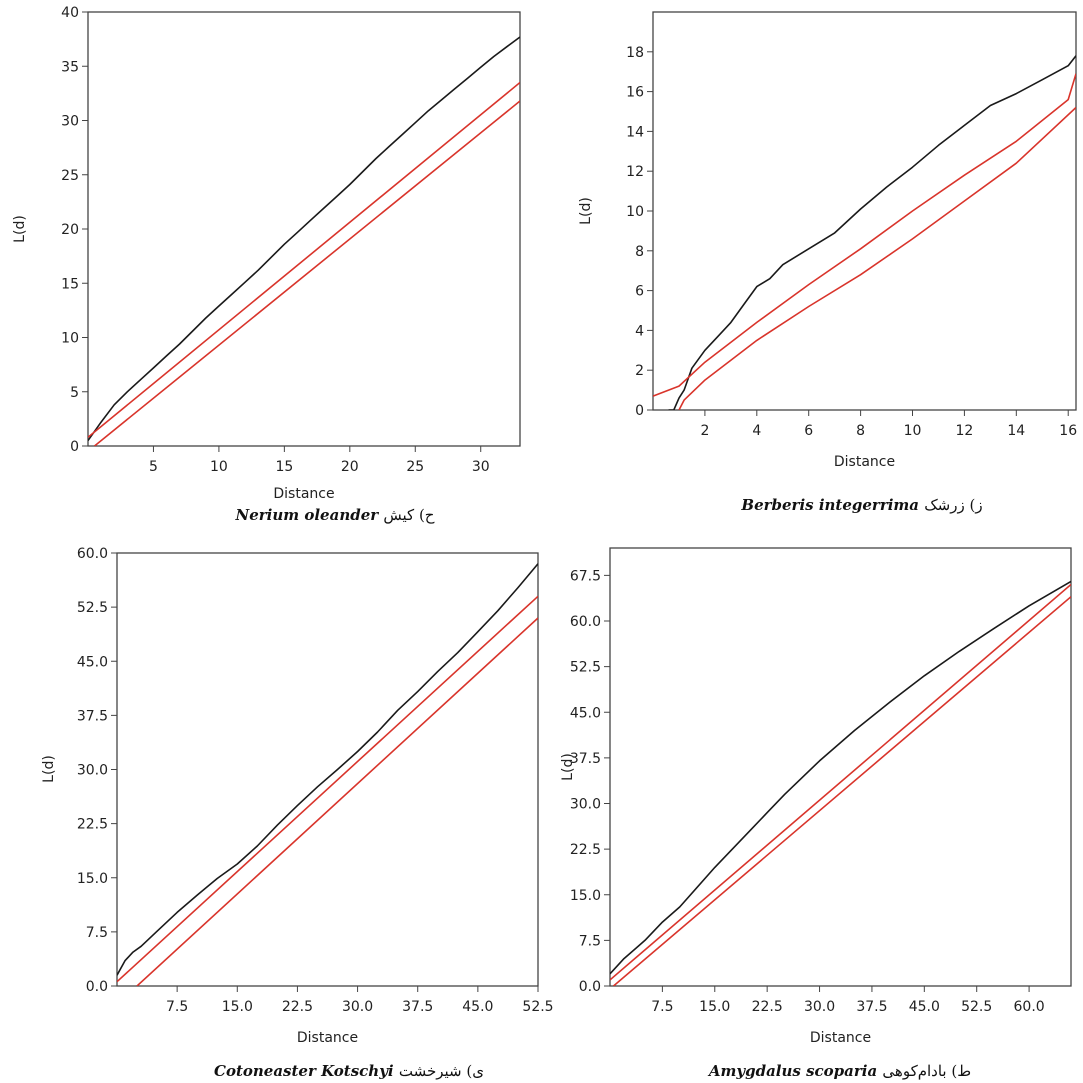 The image size is (1083, 1083). Describe the element at coordinates (70, 284) in the screenshot. I see `y-tick-label: 15` at that location.